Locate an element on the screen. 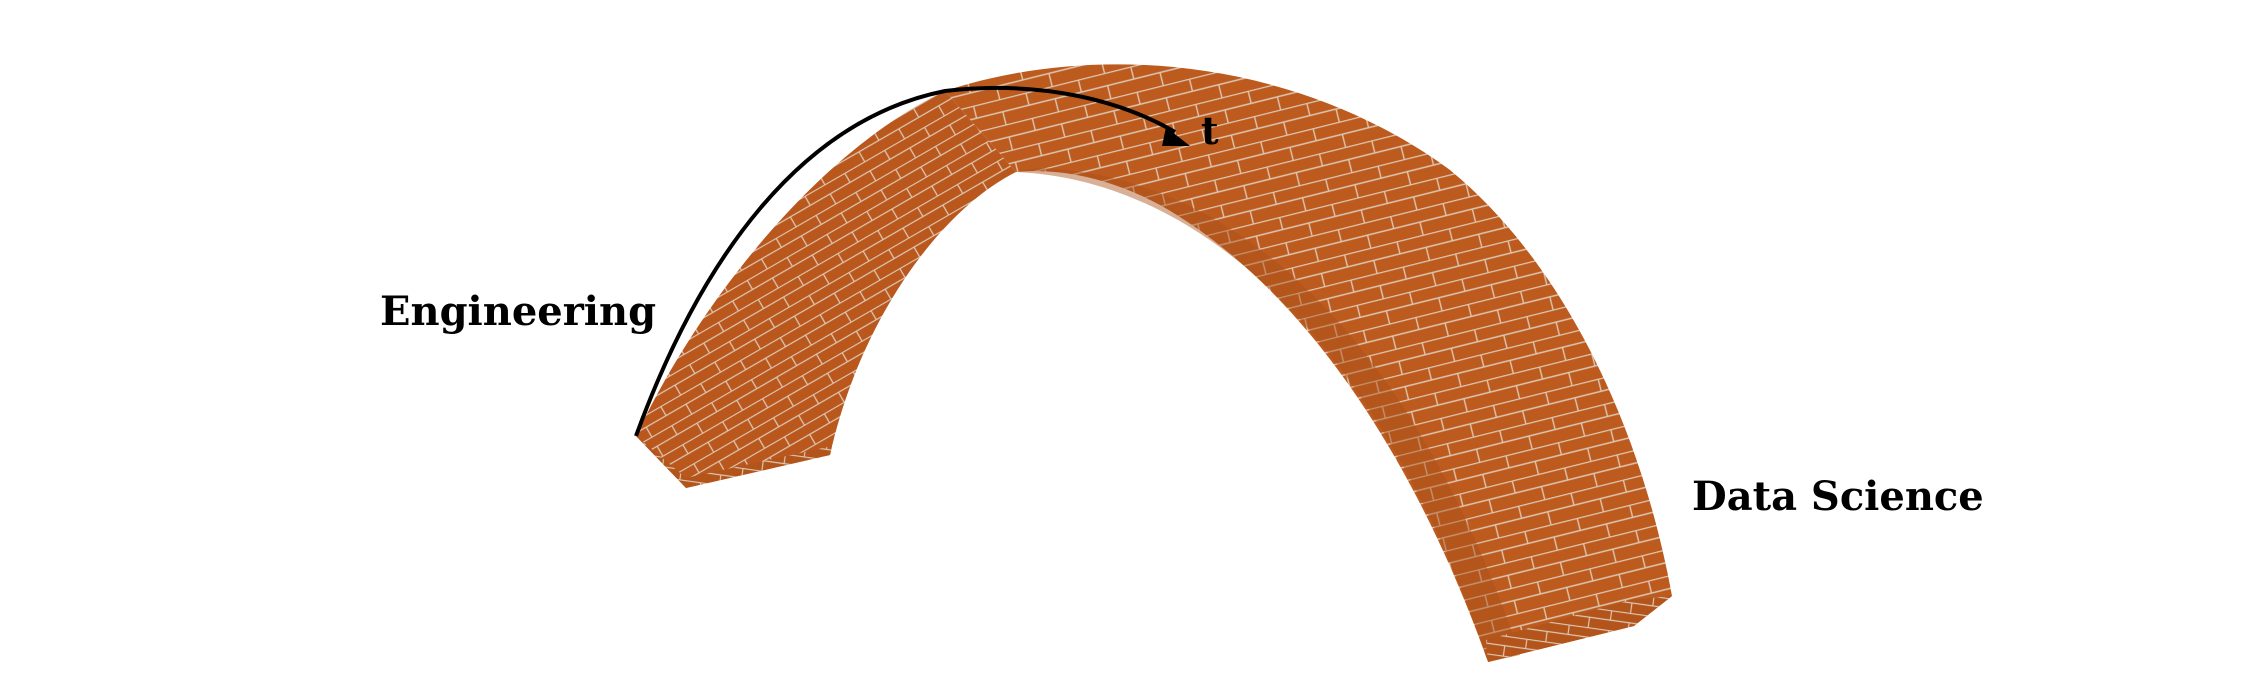 The image size is (2254, 694). label-data-science: Data Science is located at coordinates (1838, 496).